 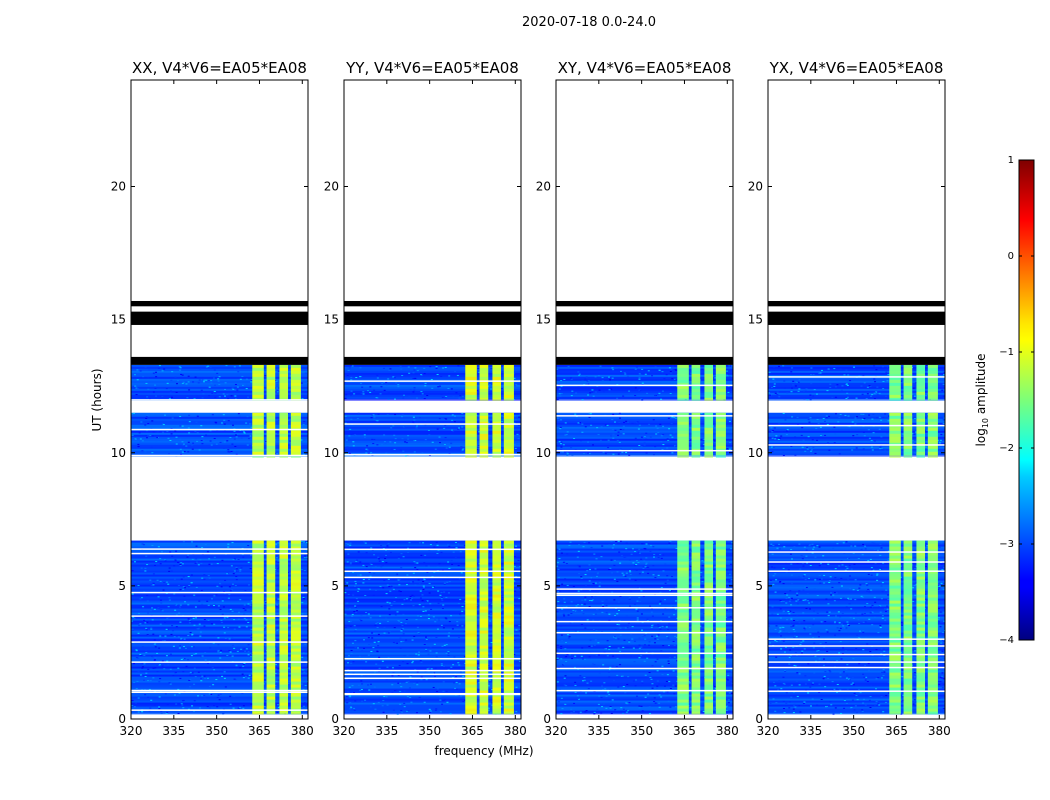 I want to click on flag-line, so click(x=219, y=710).